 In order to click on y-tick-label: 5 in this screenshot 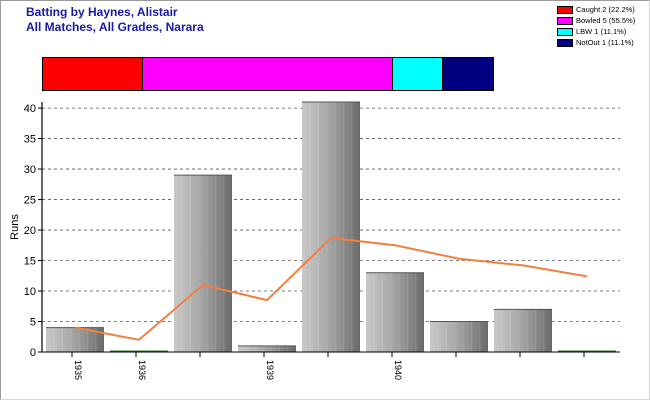, I will do `click(33, 323)`.